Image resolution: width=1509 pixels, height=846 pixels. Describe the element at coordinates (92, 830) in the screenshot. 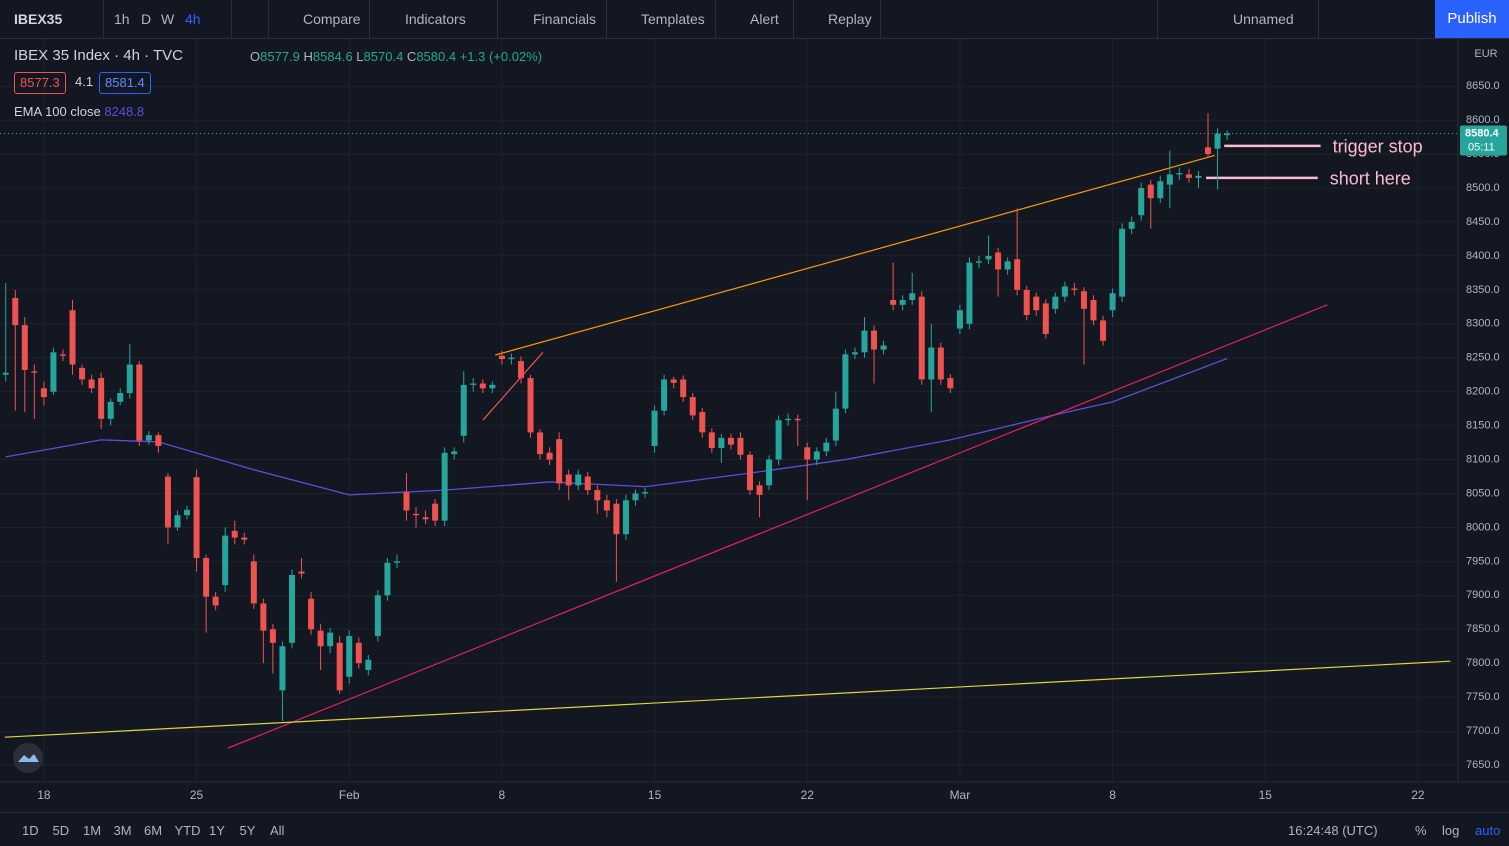

I see `range-button: 1M` at that location.